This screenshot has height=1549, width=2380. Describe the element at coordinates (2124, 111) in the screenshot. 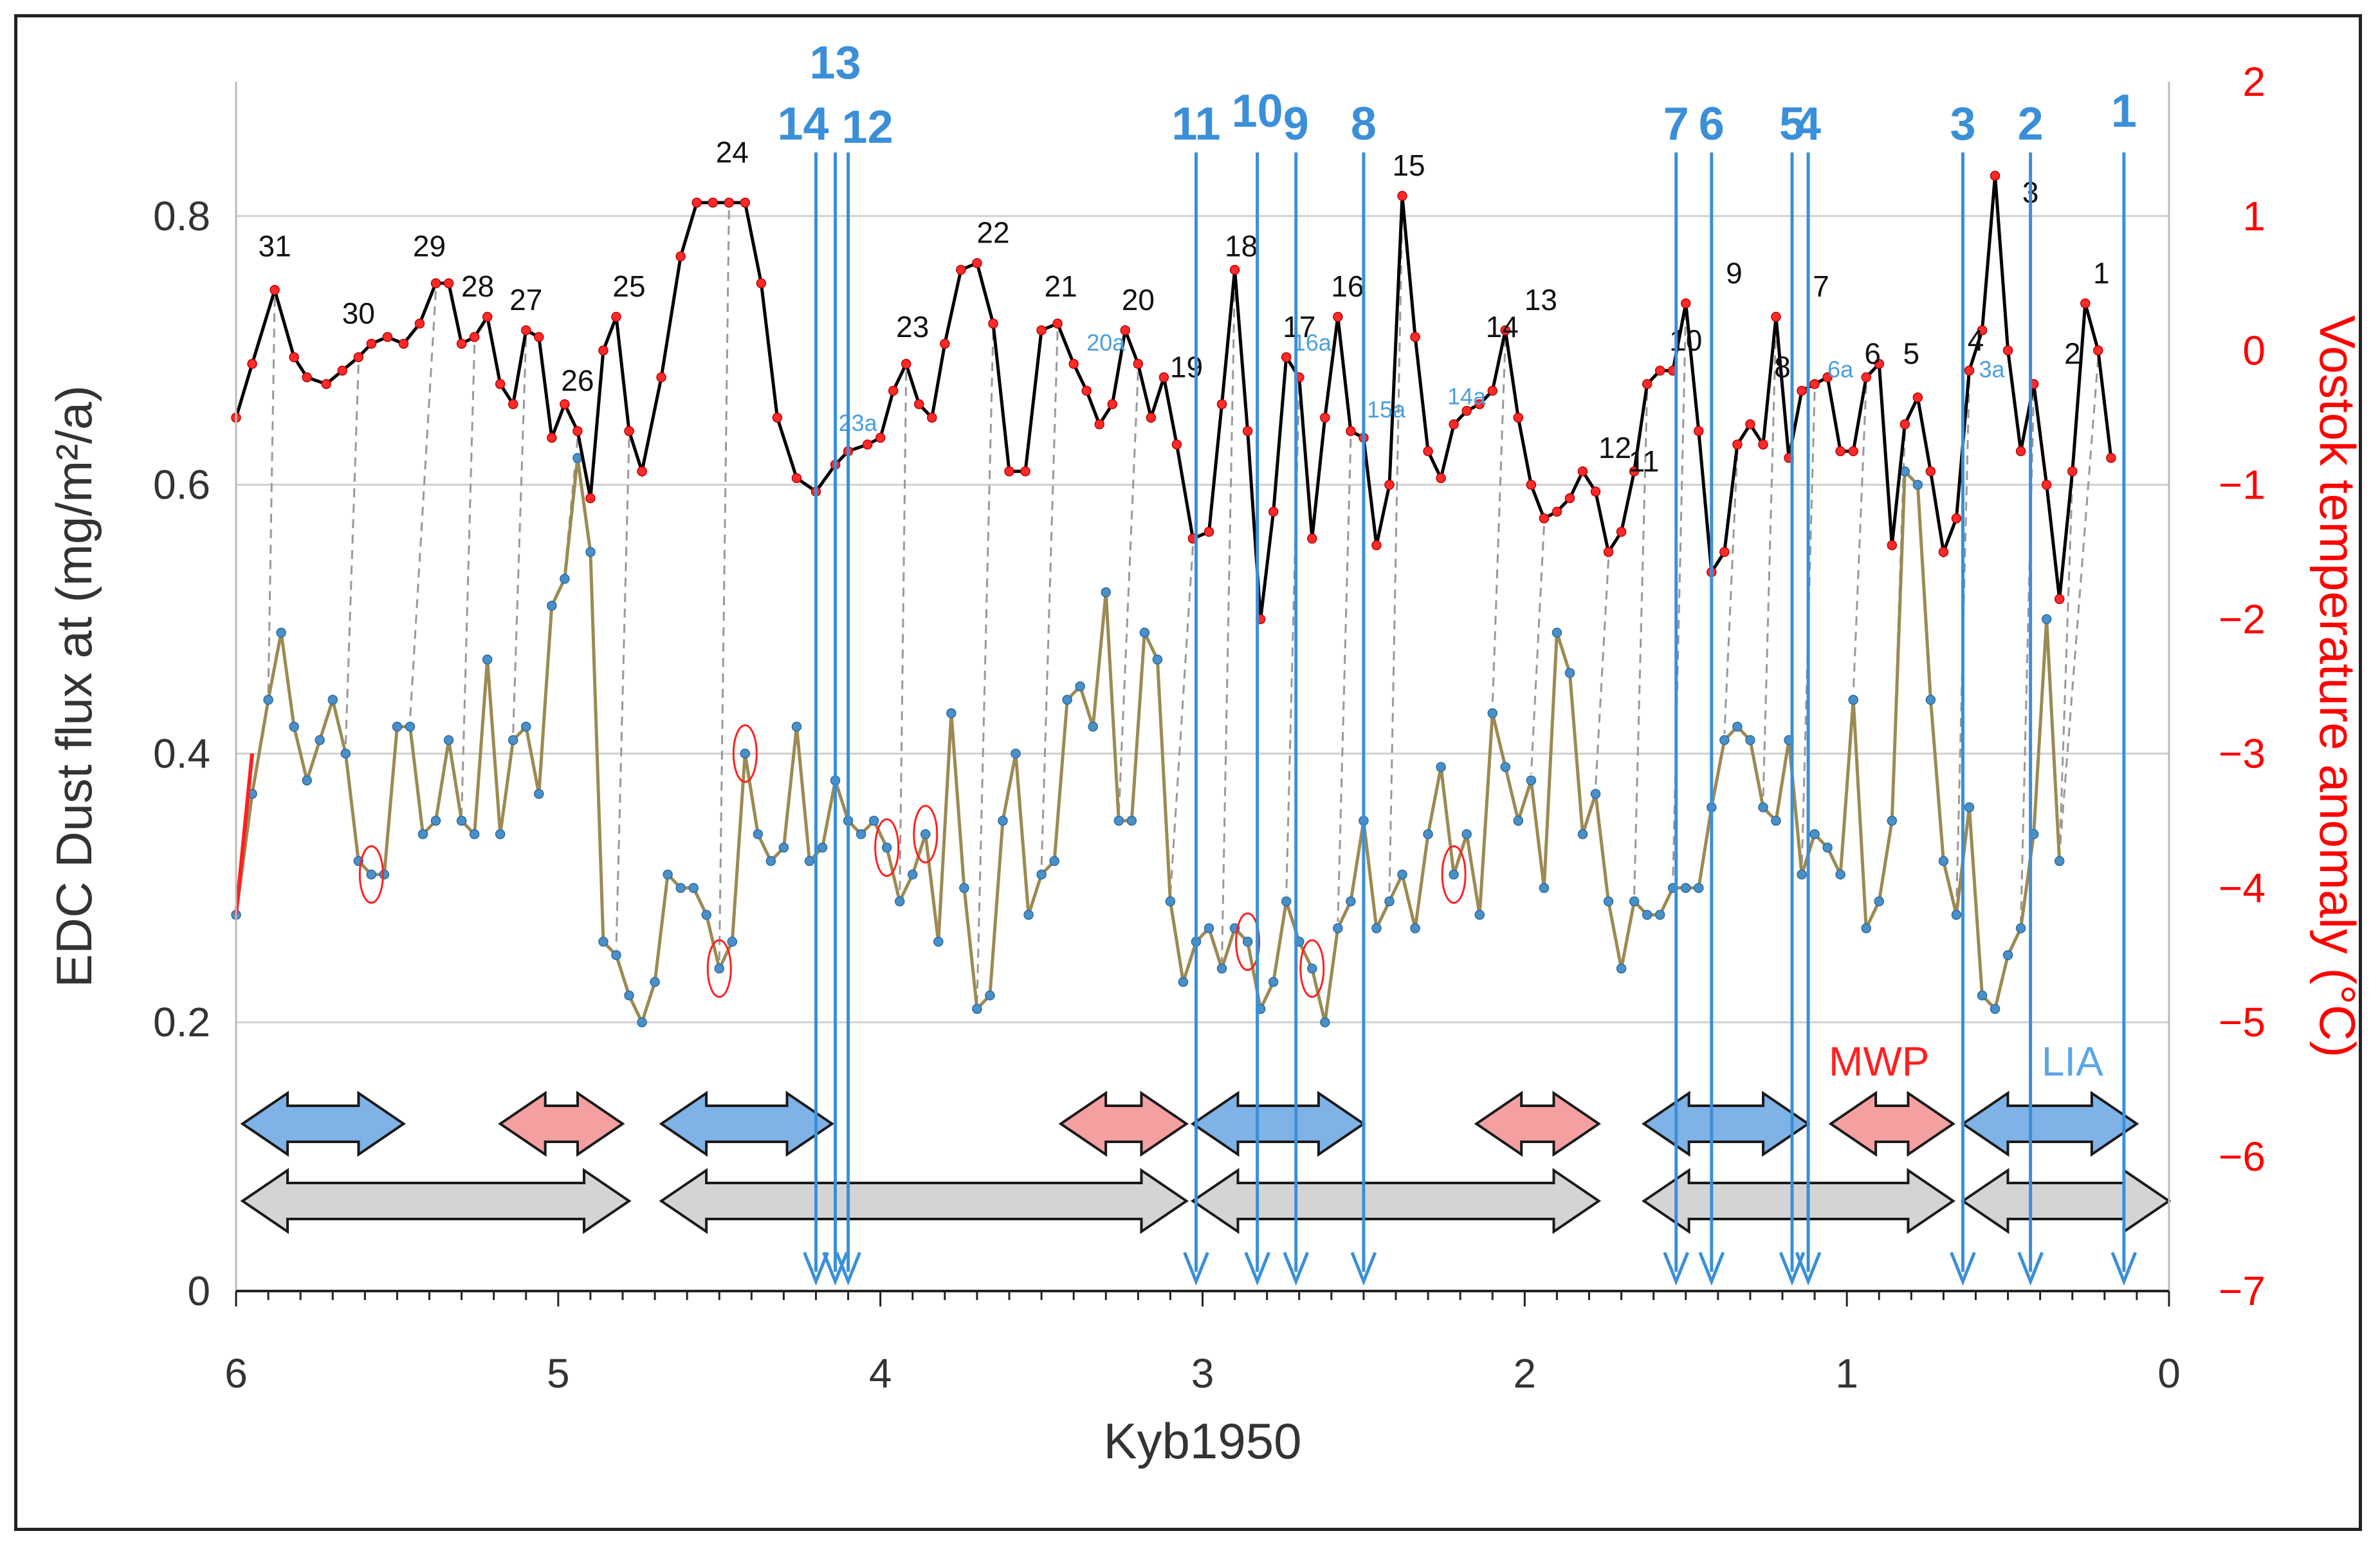

I see `event-arrow-label: 1` at that location.